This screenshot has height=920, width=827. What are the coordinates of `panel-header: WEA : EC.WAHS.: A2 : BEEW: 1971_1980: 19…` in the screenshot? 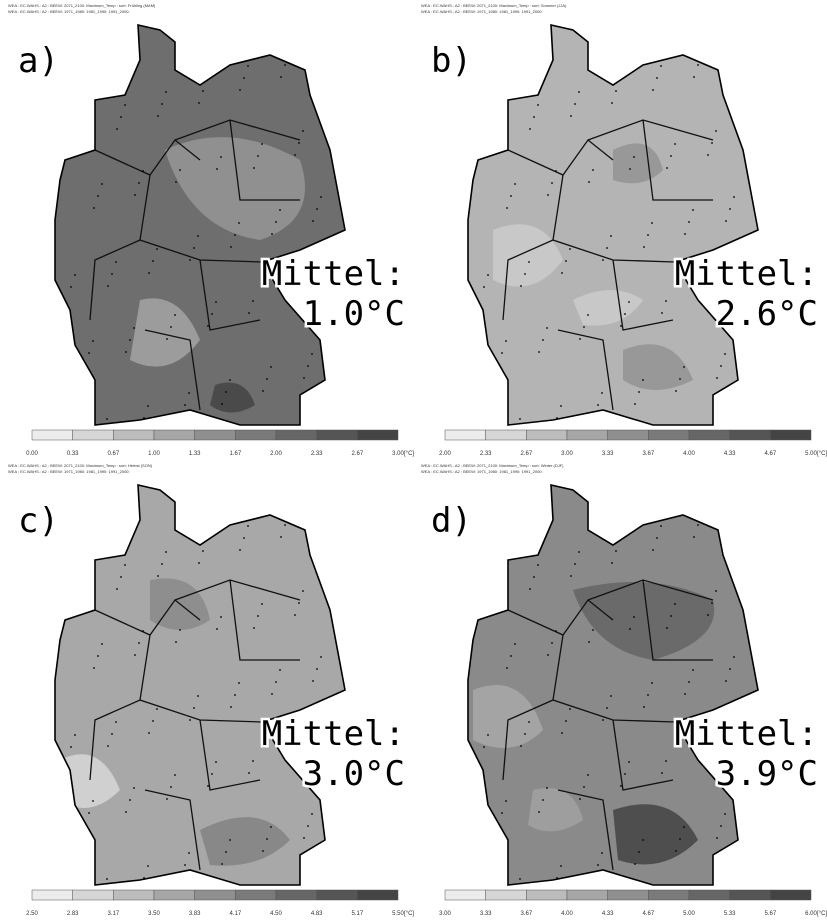 It's located at (482, 11).